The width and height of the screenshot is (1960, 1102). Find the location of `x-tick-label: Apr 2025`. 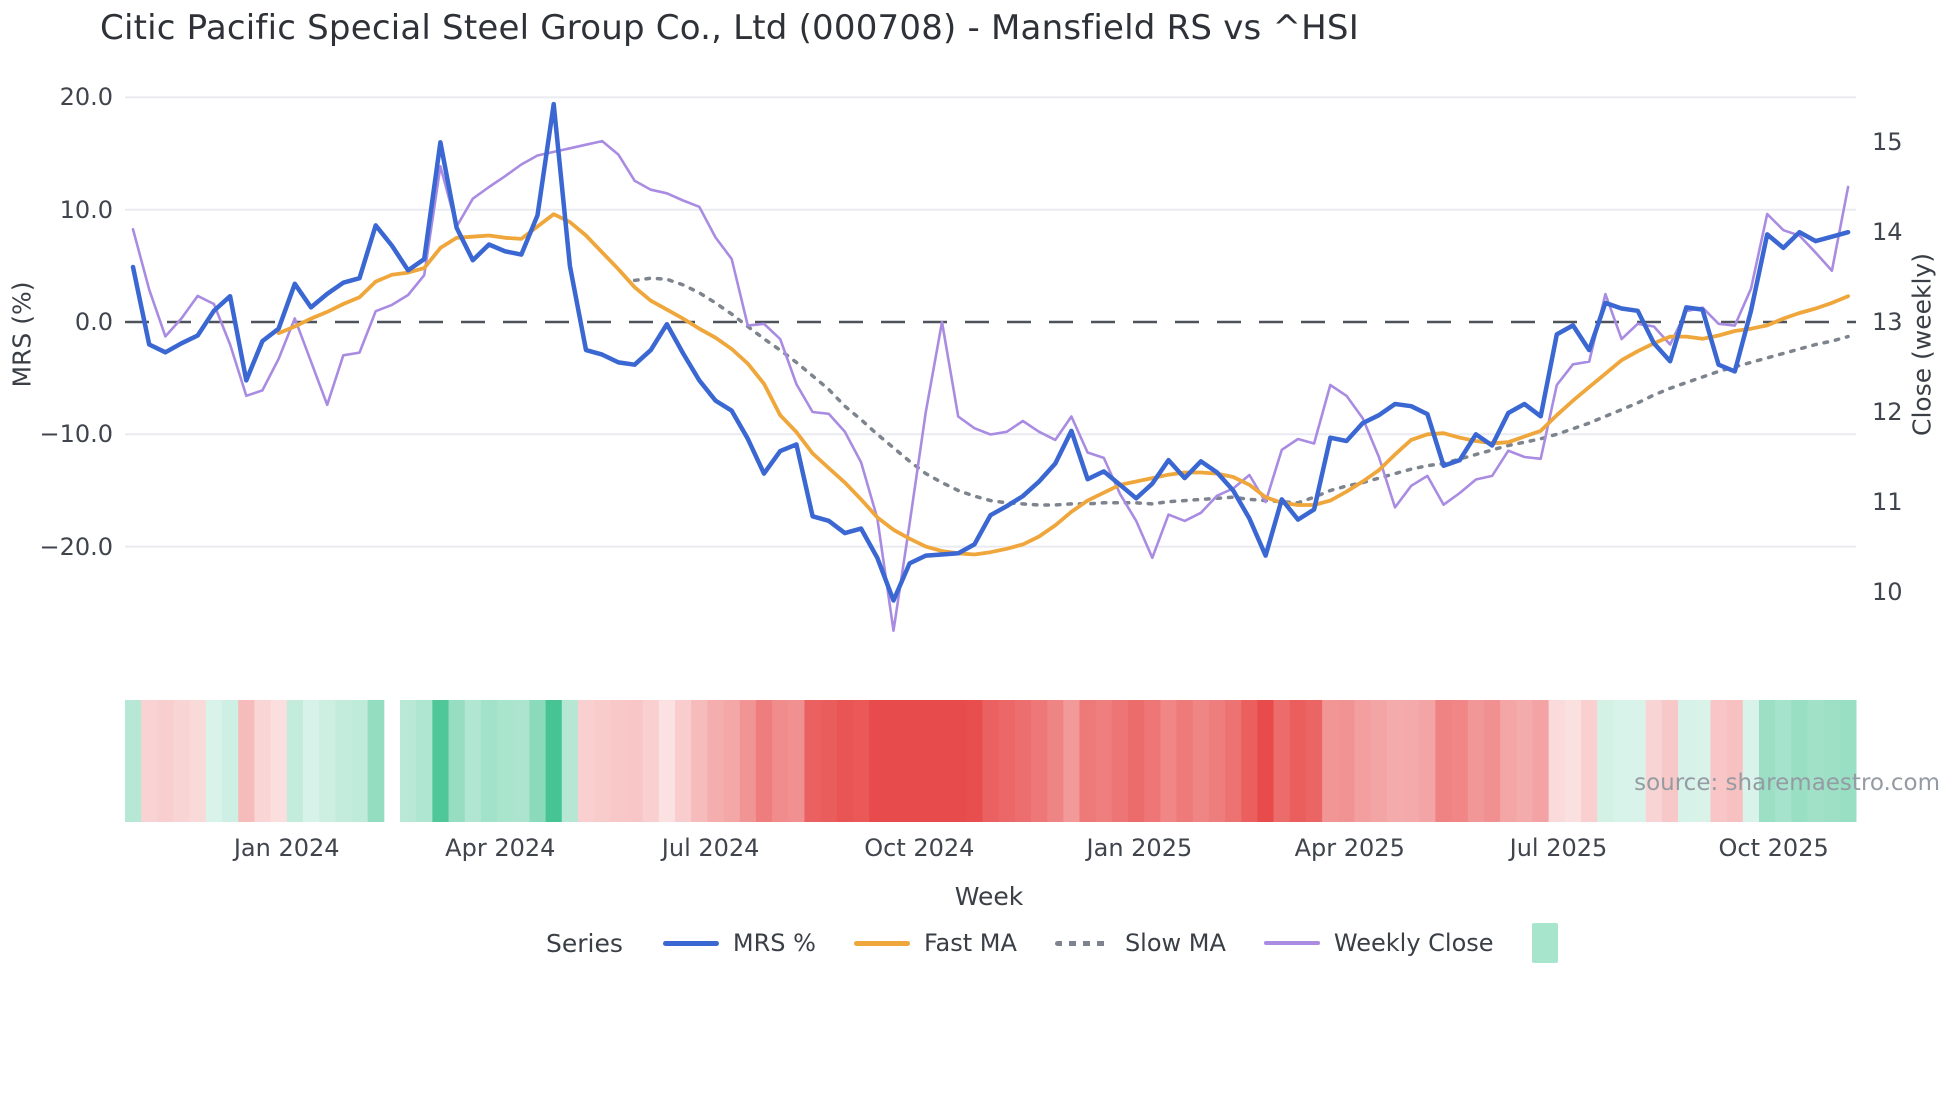

x-tick-label: Apr 2025 is located at coordinates (1349, 848).